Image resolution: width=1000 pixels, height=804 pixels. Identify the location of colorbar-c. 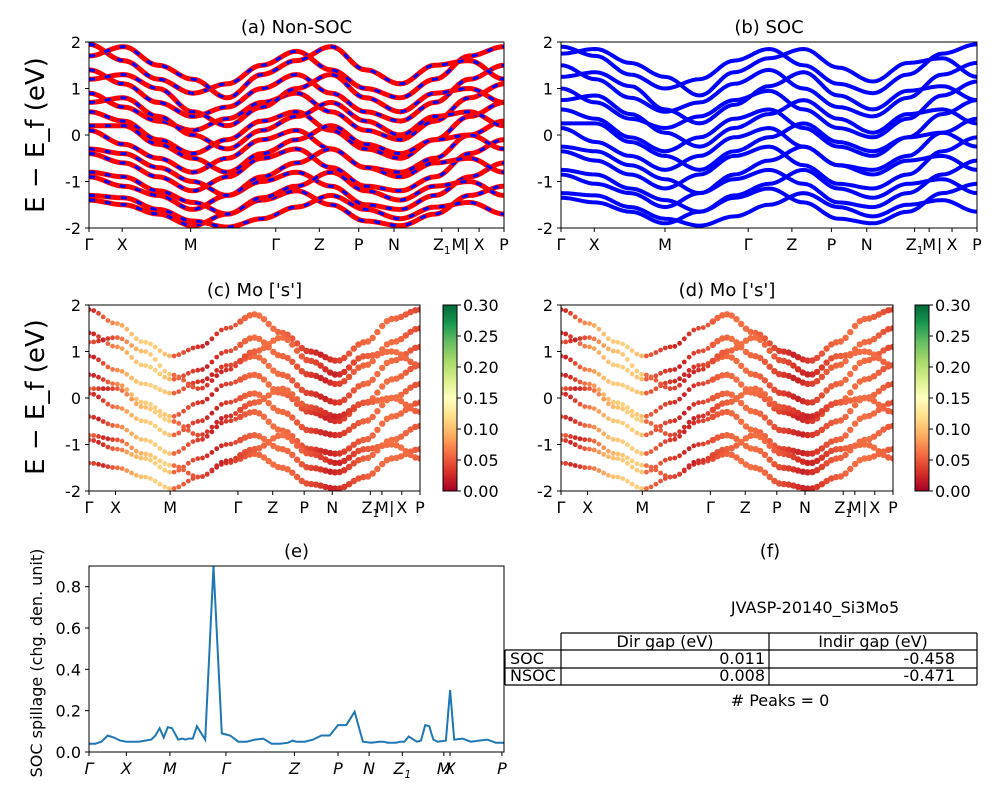
(450, 398).